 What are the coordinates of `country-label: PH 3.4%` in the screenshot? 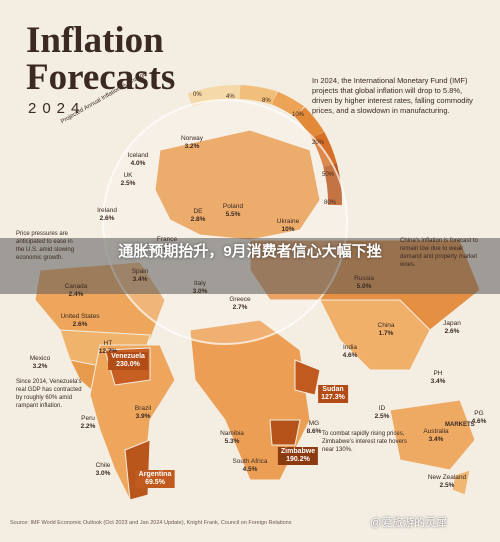 It's located at (438, 377).